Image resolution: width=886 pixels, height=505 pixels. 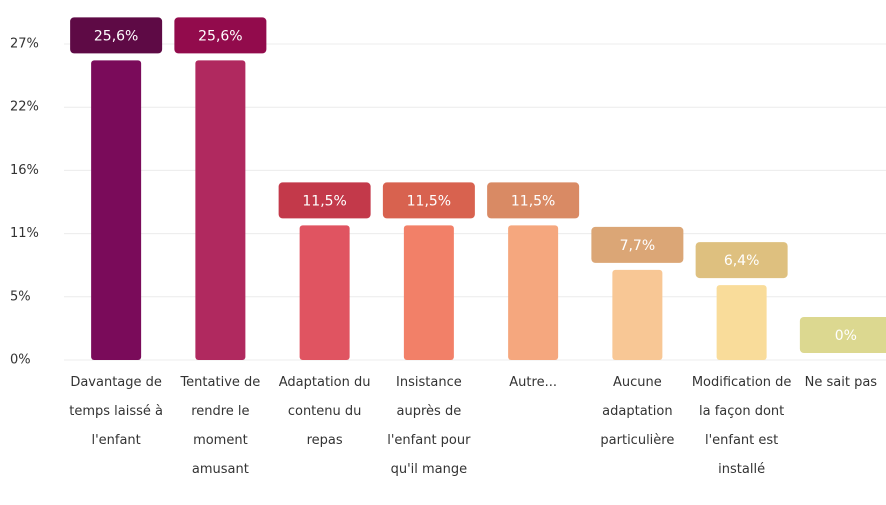 What do you see at coordinates (324, 411) in the screenshot?
I see `x-tick-label: Adaptation du contenu du repas` at bounding box center [324, 411].